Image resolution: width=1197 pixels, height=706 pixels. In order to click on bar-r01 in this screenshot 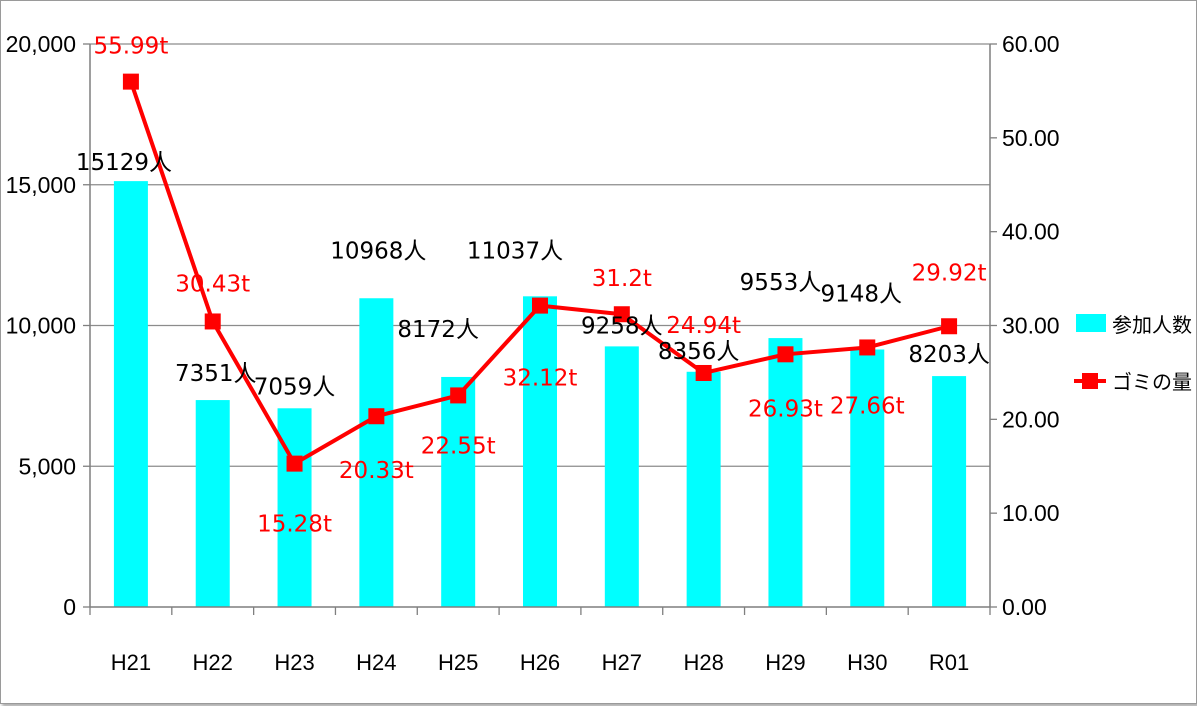, I will do `click(949, 491)`.